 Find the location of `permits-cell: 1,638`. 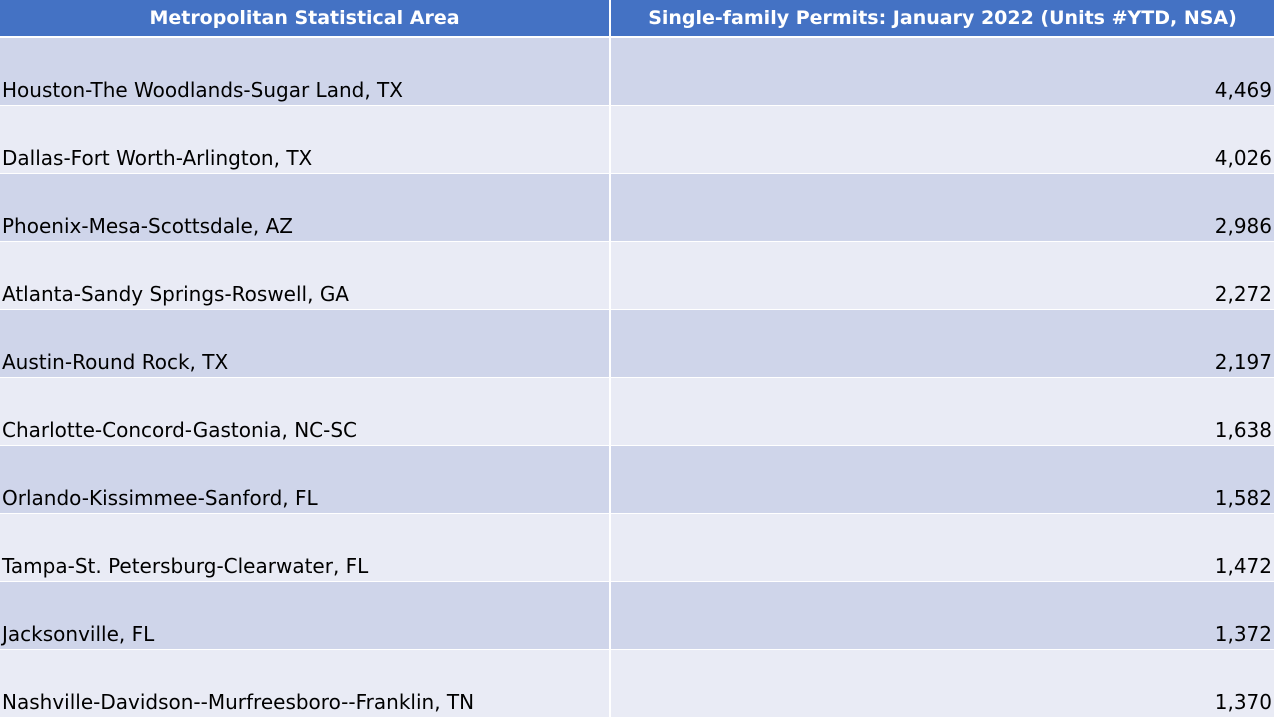

permits-cell: 1,638 is located at coordinates (1243, 430).